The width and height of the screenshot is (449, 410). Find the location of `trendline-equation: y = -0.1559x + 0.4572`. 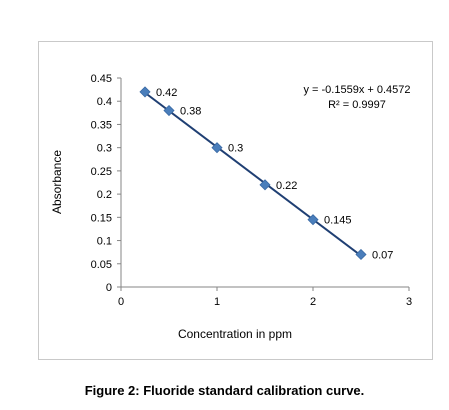

trendline-equation: y = -0.1559x + 0.4572 is located at coordinates (356, 90).